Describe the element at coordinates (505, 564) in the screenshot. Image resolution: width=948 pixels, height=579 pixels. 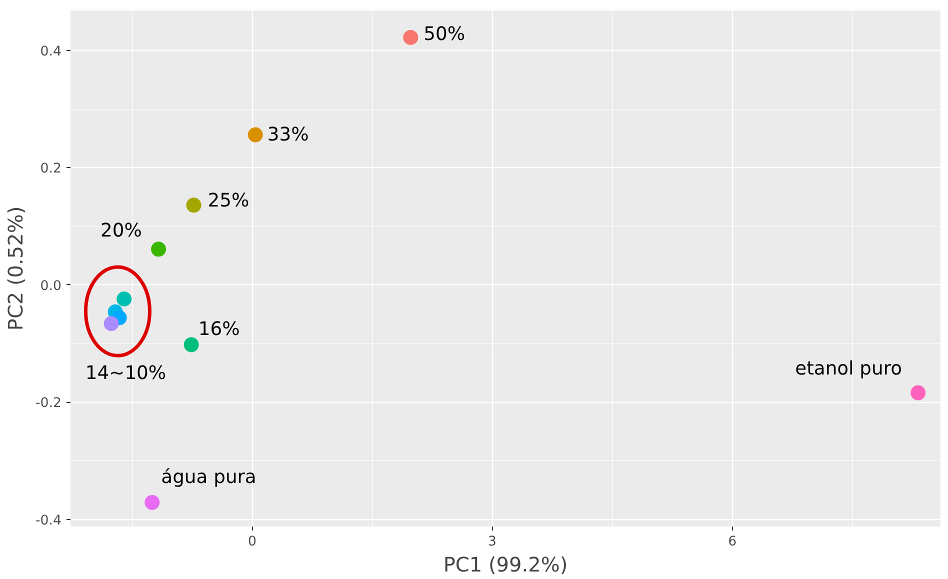
I see `x-axis-title: PC1 (99.2%)` at that location.